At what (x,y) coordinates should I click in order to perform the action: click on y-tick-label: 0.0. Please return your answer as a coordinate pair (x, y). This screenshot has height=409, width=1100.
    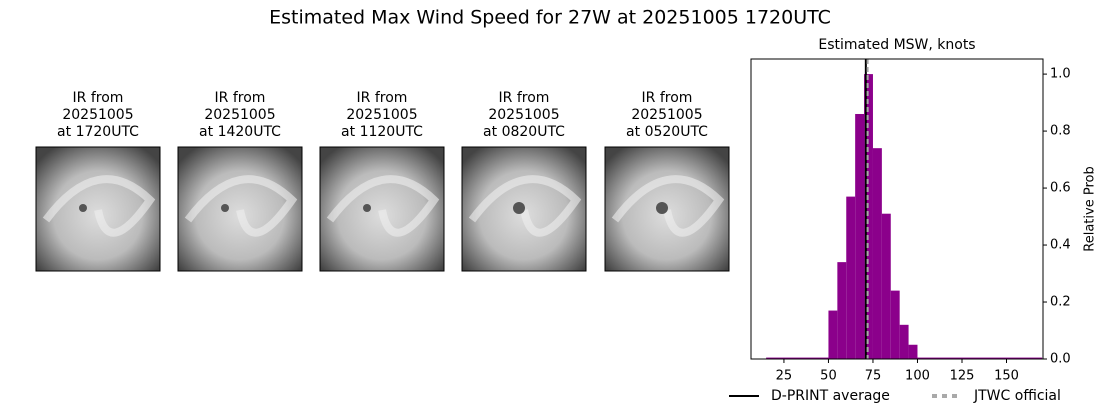
    Looking at the image, I should click on (1060, 359).